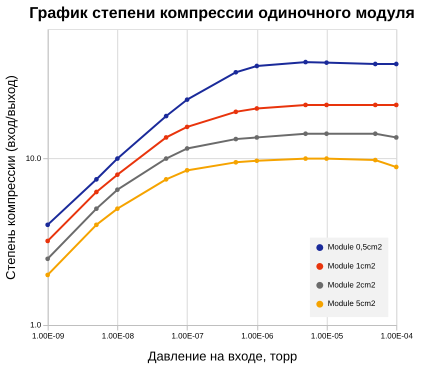 This screenshot has height=369, width=435. What do you see at coordinates (34, 159) in the screenshot?
I see `y-tick-label: 10.0` at bounding box center [34, 159].